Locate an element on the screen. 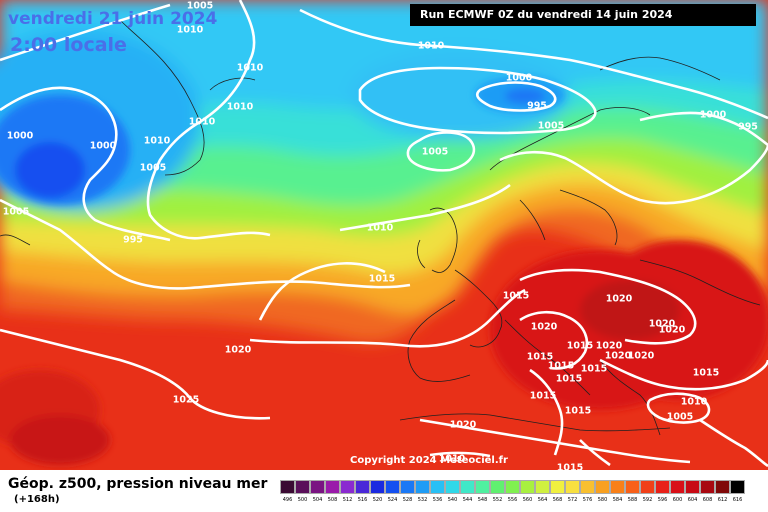 This screenshot has height=512, width=768. scale-tick-label: 528 is located at coordinates (407, 500).